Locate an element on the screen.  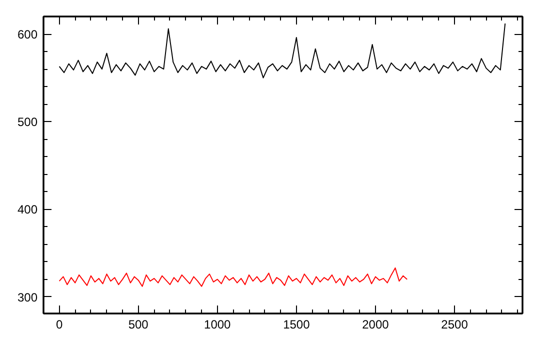
y-tick-label: 500 is located at coordinates (27, 122).